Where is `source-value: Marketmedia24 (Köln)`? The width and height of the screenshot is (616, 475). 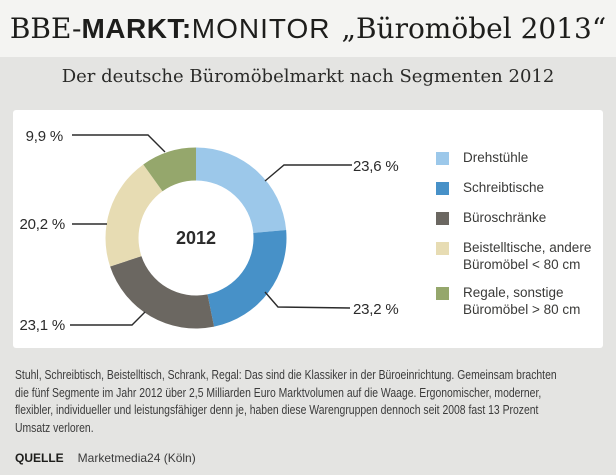 source-value: Marketmedia24 (Köln) is located at coordinates (136, 458).